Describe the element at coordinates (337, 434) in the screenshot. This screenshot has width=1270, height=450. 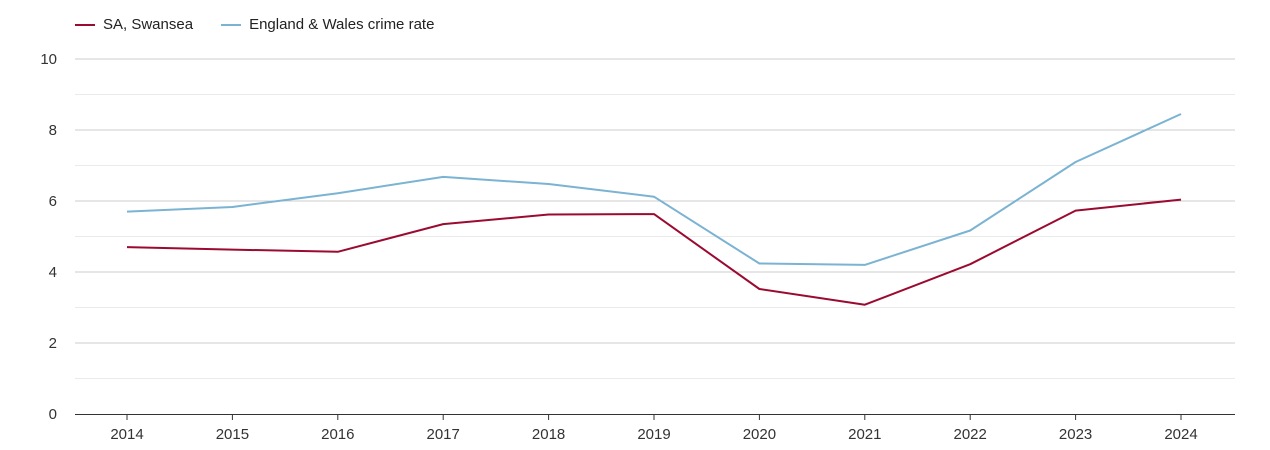
I see `x-tick-label: 2016` at that location.